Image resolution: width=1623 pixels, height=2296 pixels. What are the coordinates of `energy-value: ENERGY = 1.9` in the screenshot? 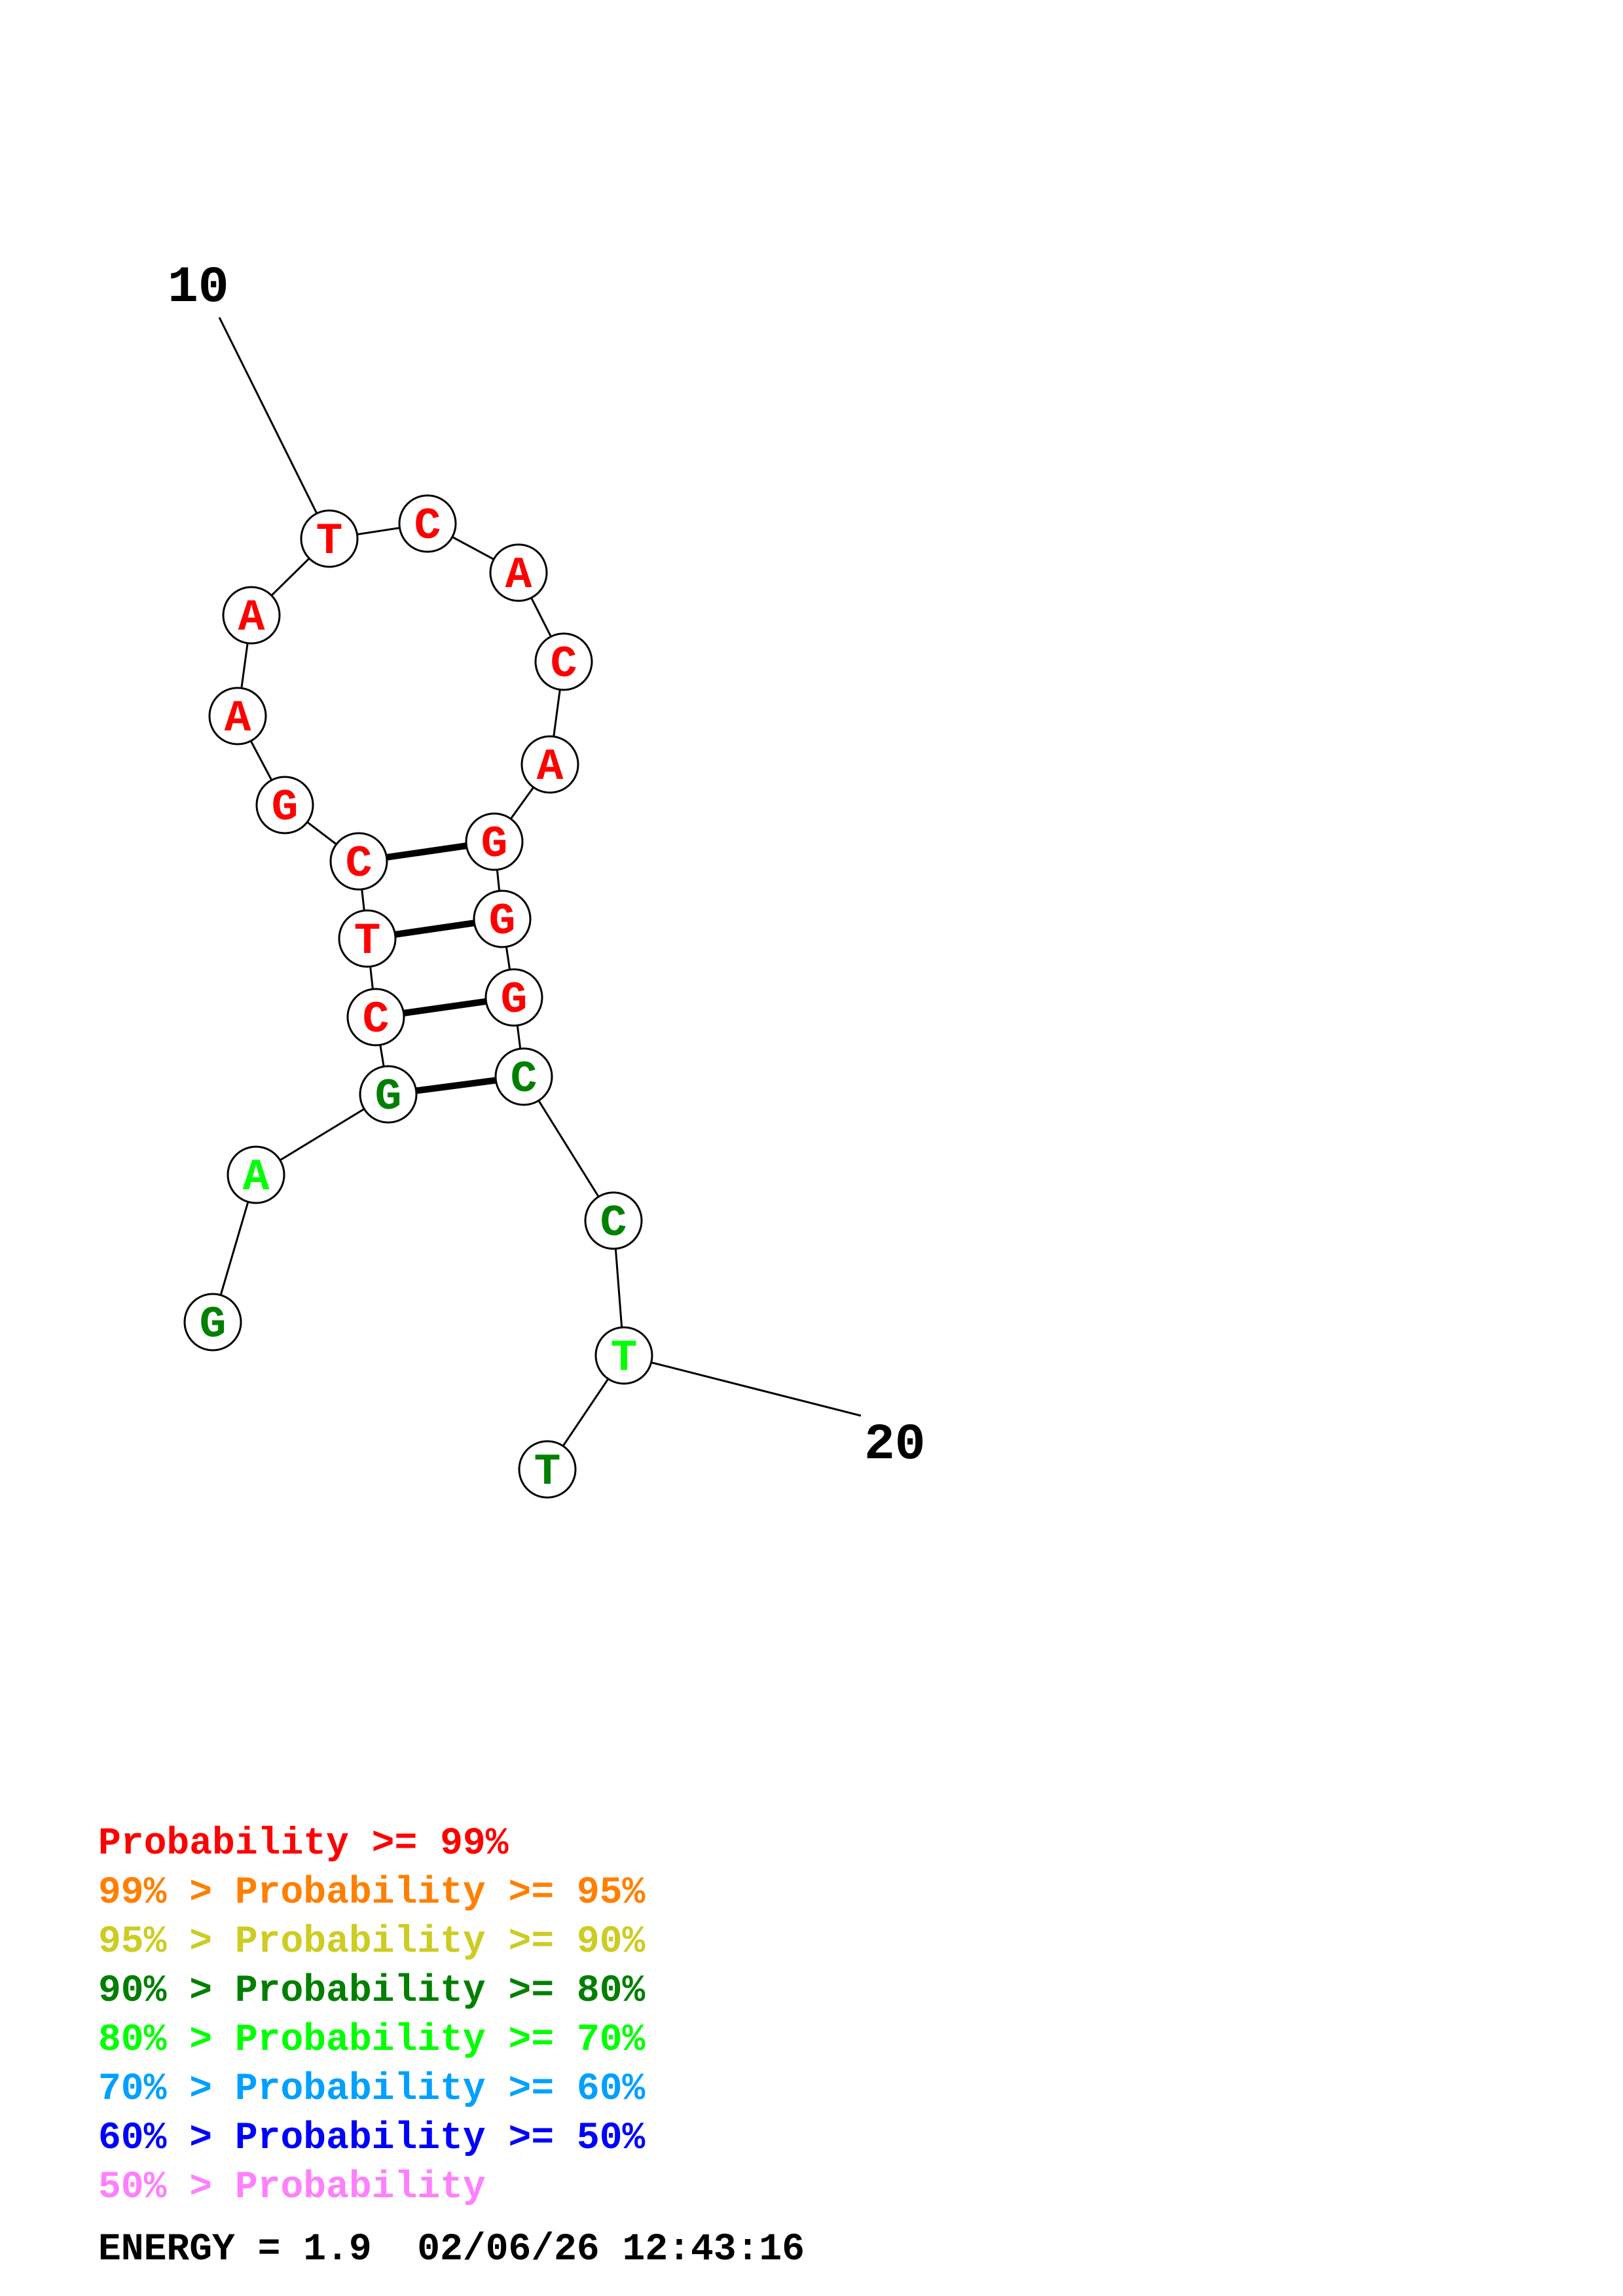 It's located at (235, 2250).